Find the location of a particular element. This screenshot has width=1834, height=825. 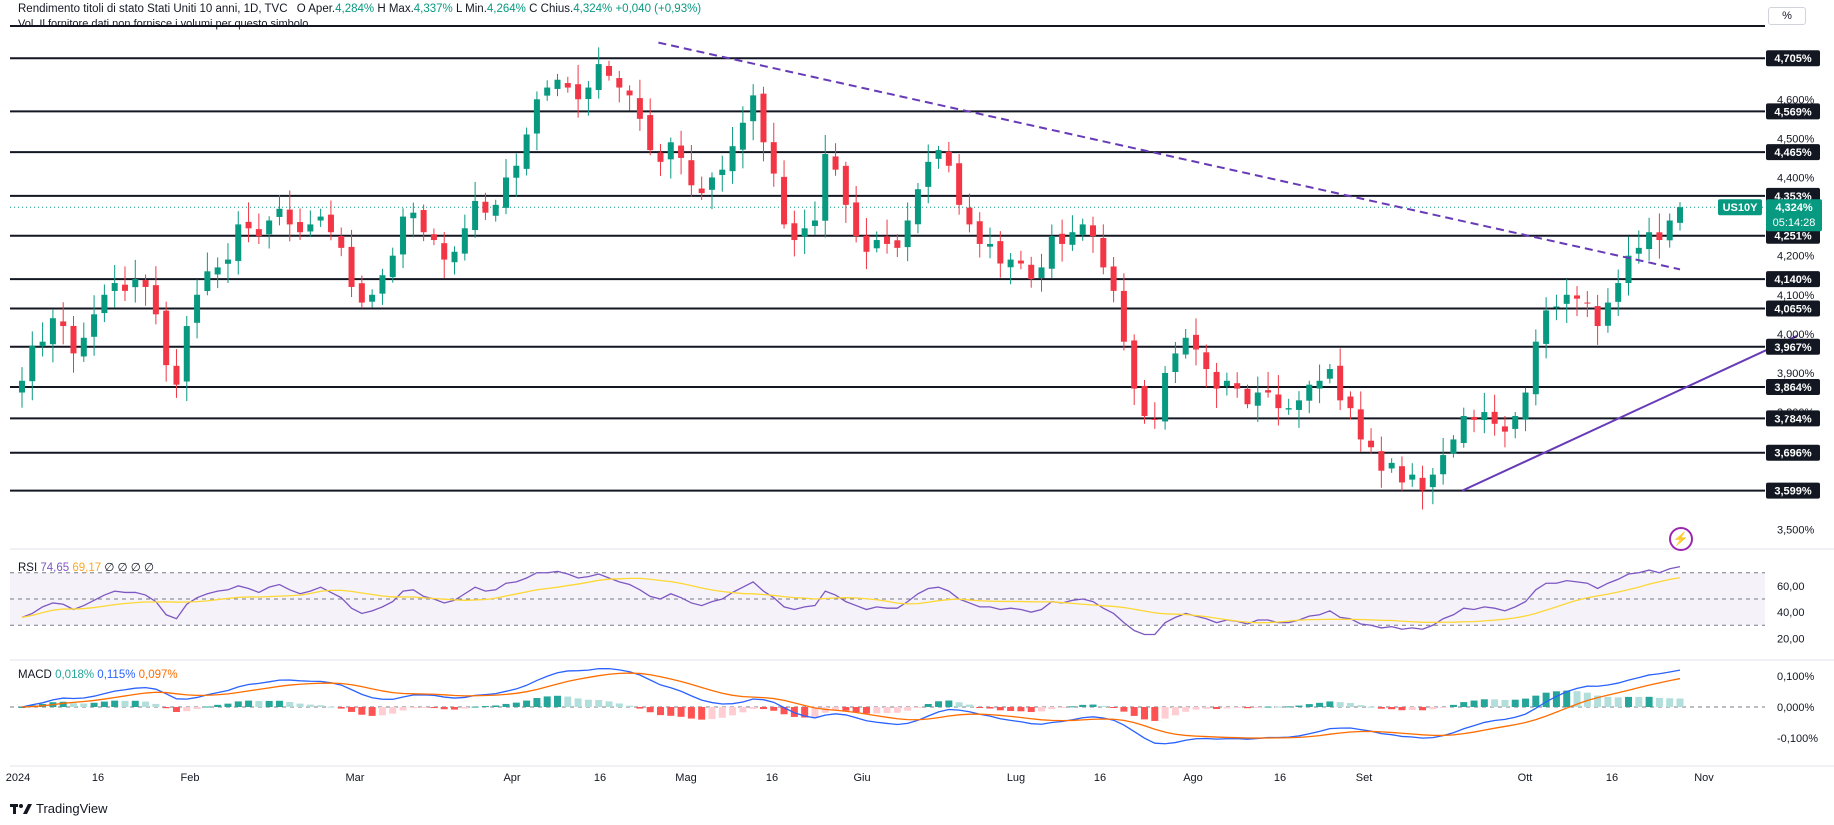

unit-button: % is located at coordinates (1787, 16).